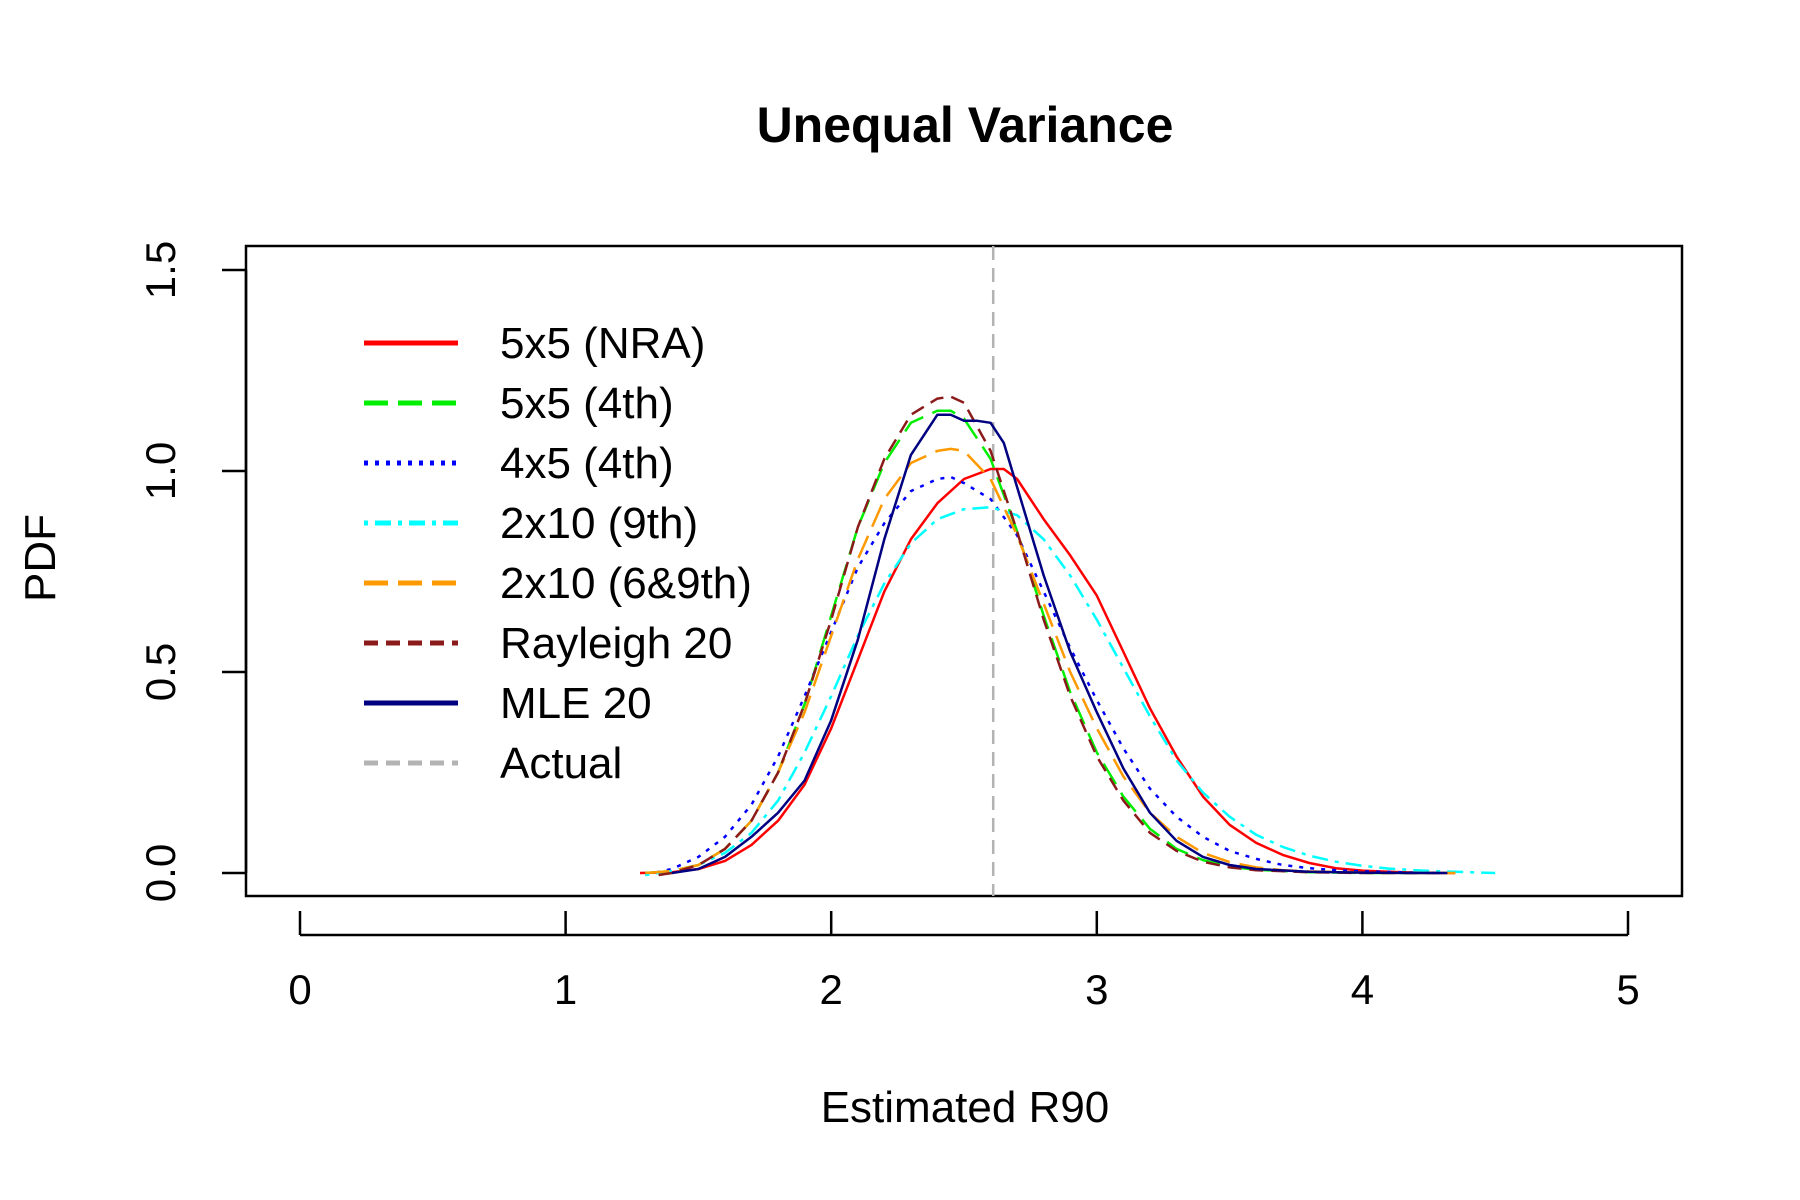  Describe the element at coordinates (192, 571) in the screenshot. I see `y-axis: 0.0 0.5 1.0 1.5` at that location.